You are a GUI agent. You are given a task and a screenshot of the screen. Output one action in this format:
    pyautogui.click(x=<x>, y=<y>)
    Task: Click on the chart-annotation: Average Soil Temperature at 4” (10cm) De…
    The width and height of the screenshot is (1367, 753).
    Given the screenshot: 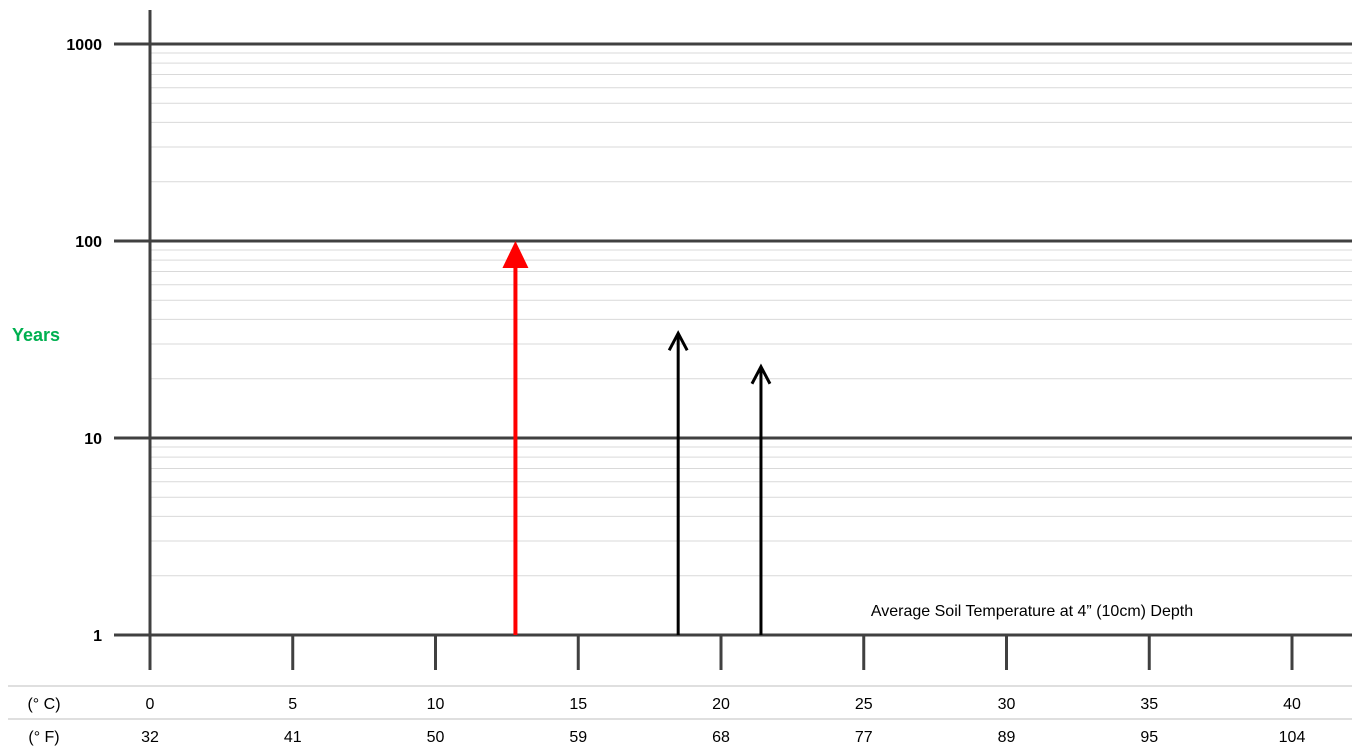 What is the action you would take?
    pyautogui.click(x=1032, y=611)
    